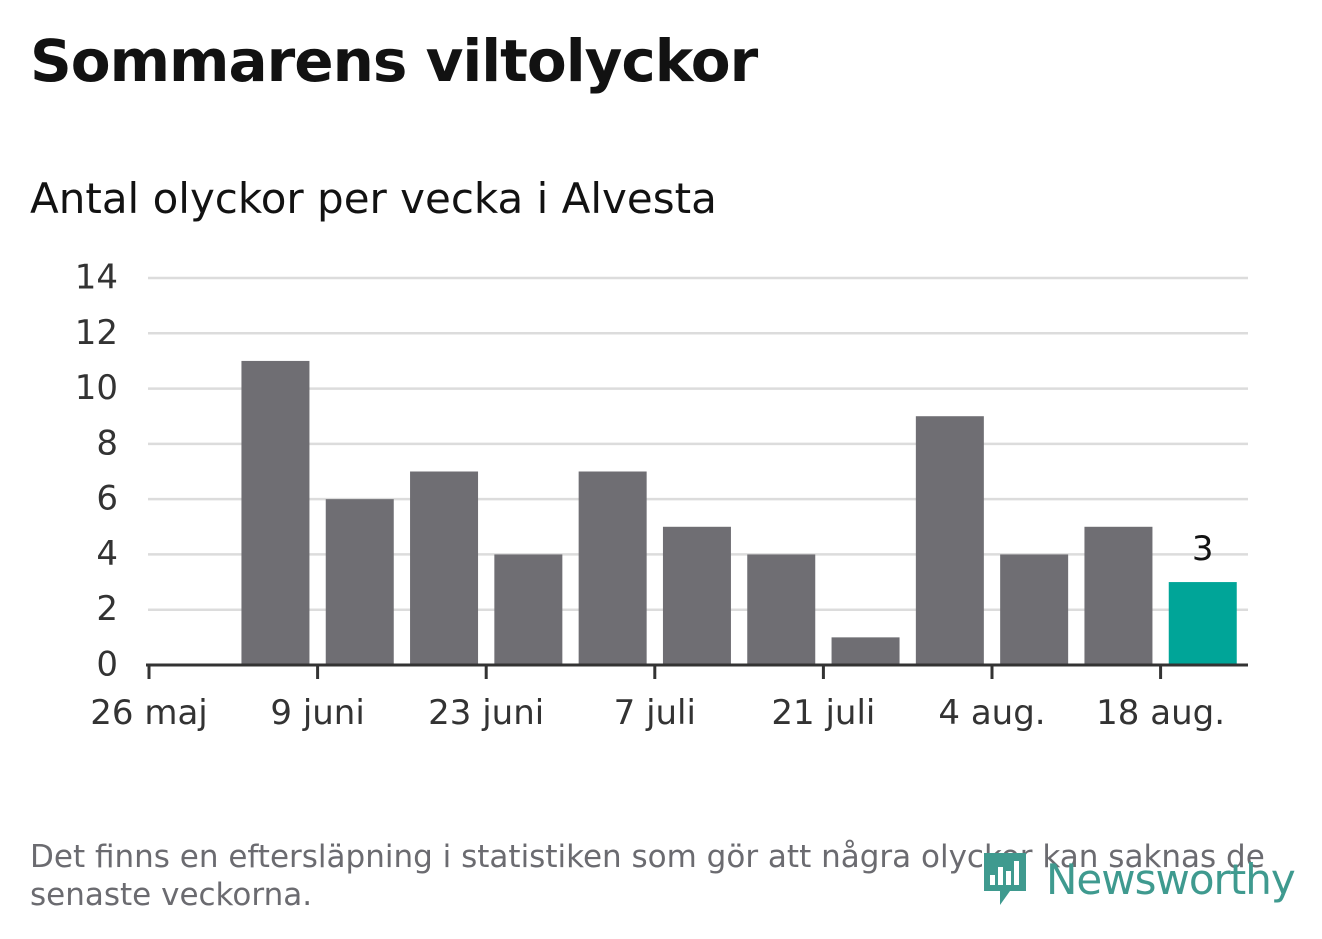 The height and width of the screenshot is (939, 1322). I want to click on newsworthy-logo: Newsworthy, so click(1138, 879).